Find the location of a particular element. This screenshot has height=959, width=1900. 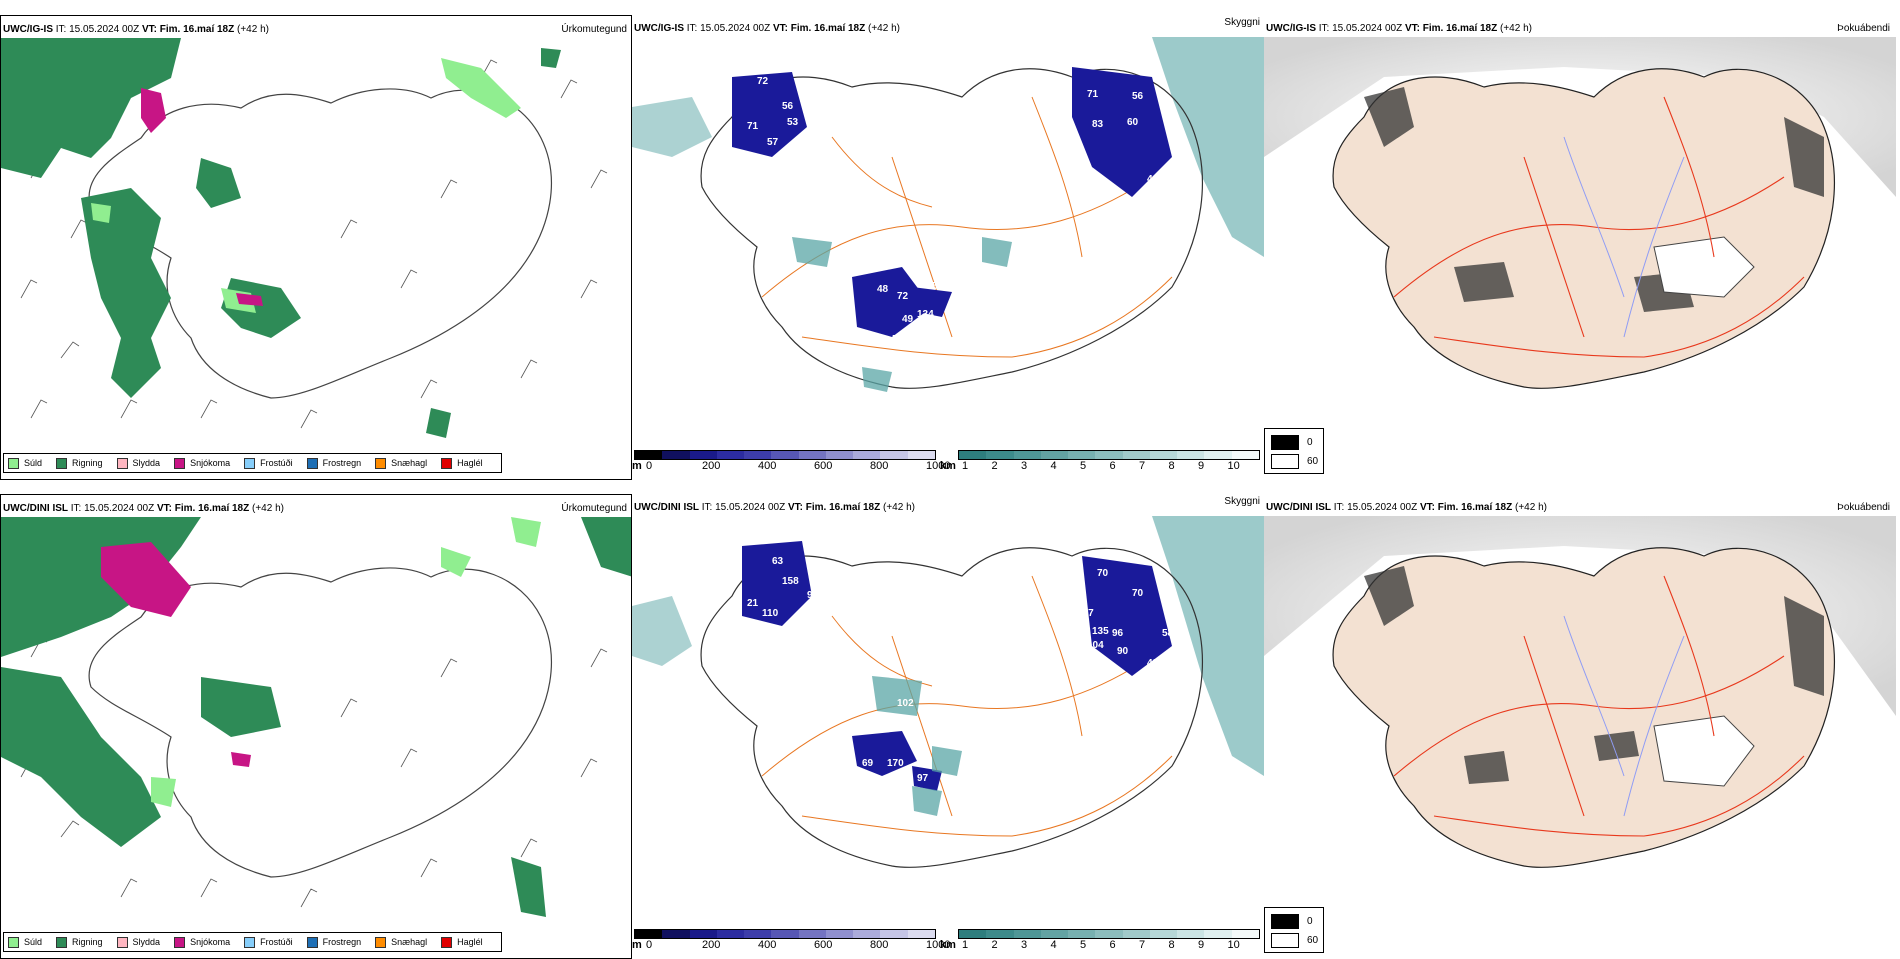

cloud-base-value: 21 is located at coordinates (753, 603).